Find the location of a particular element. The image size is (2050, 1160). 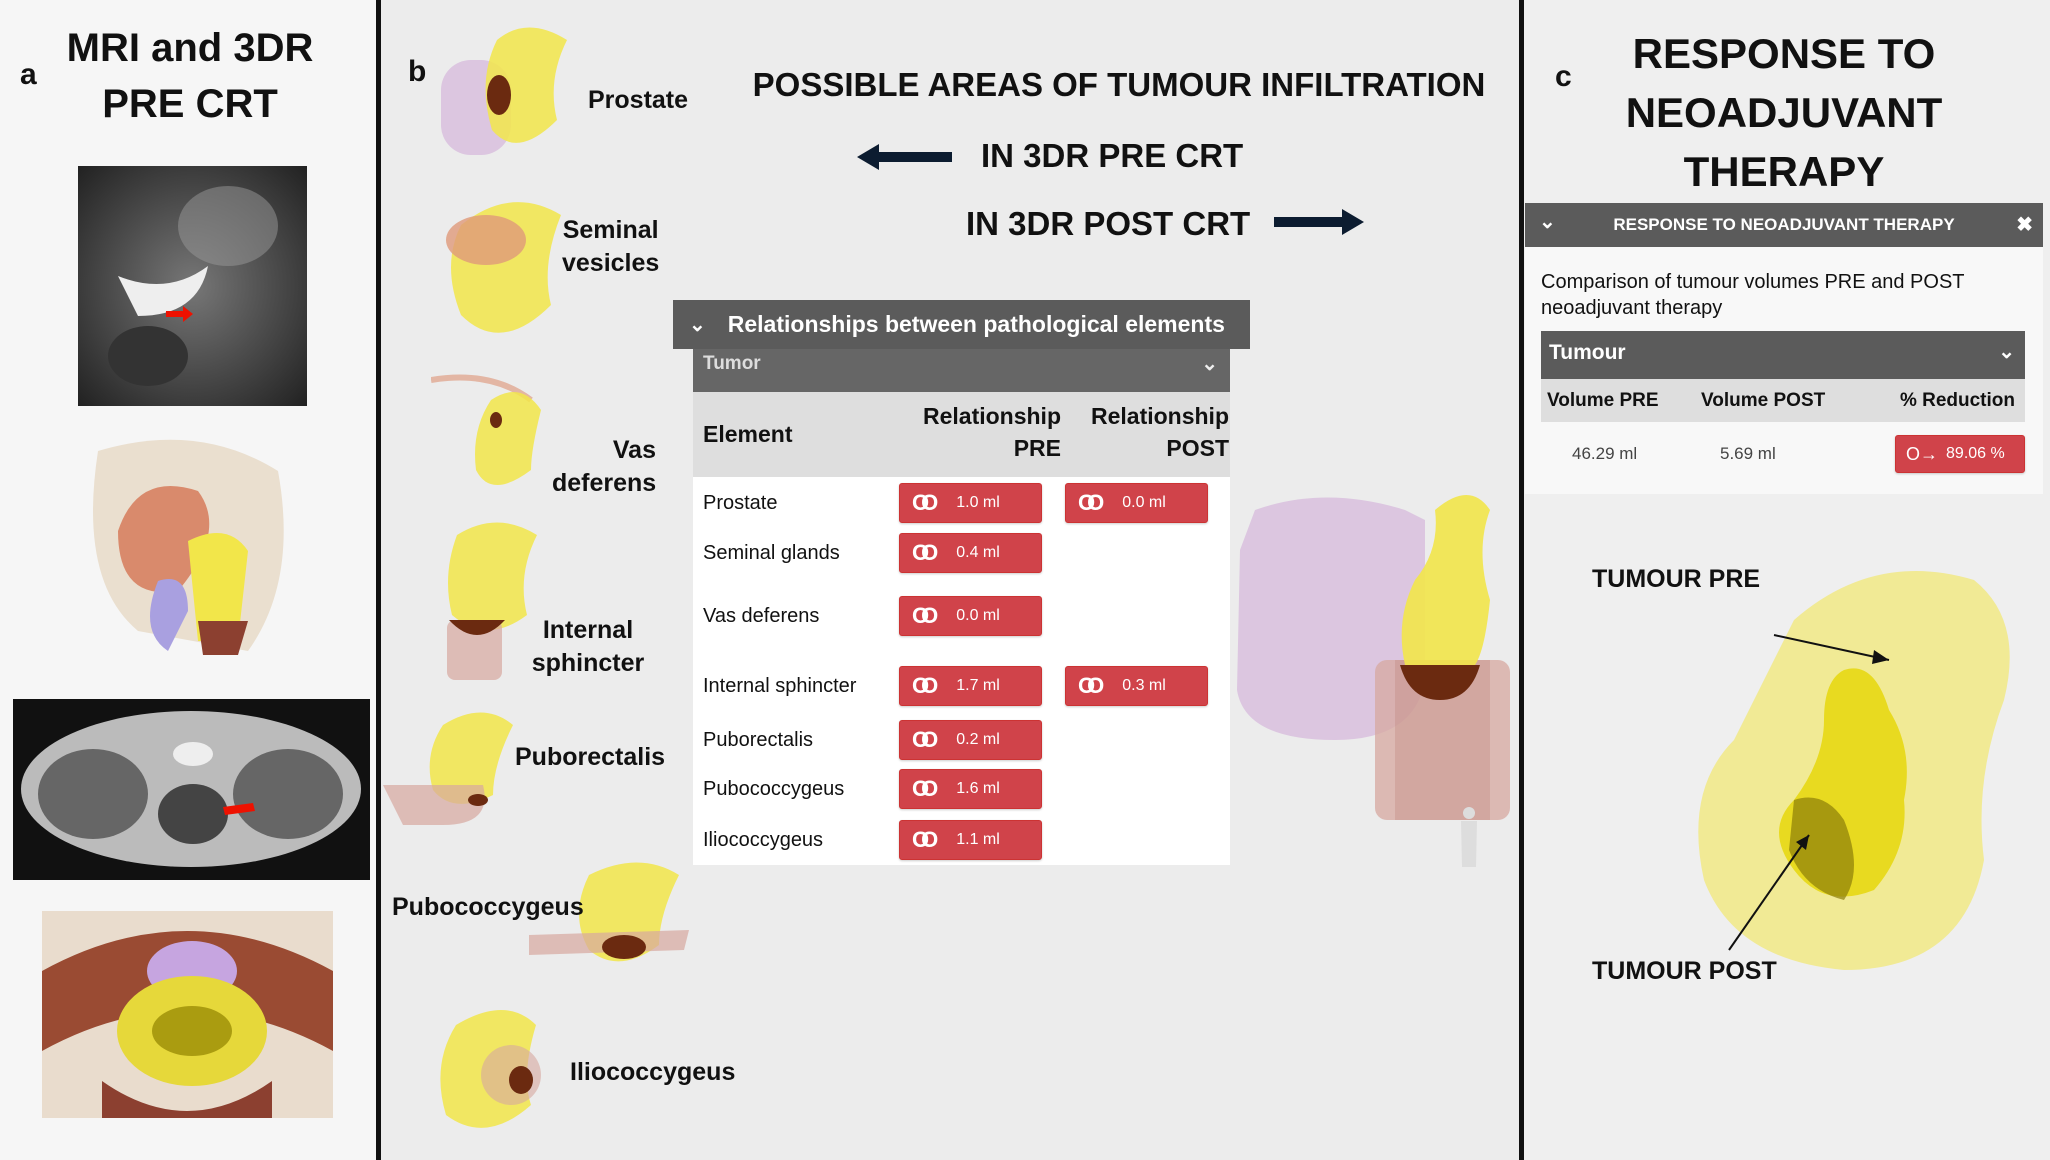

title-line: THERAPY is located at coordinates (1784, 171).